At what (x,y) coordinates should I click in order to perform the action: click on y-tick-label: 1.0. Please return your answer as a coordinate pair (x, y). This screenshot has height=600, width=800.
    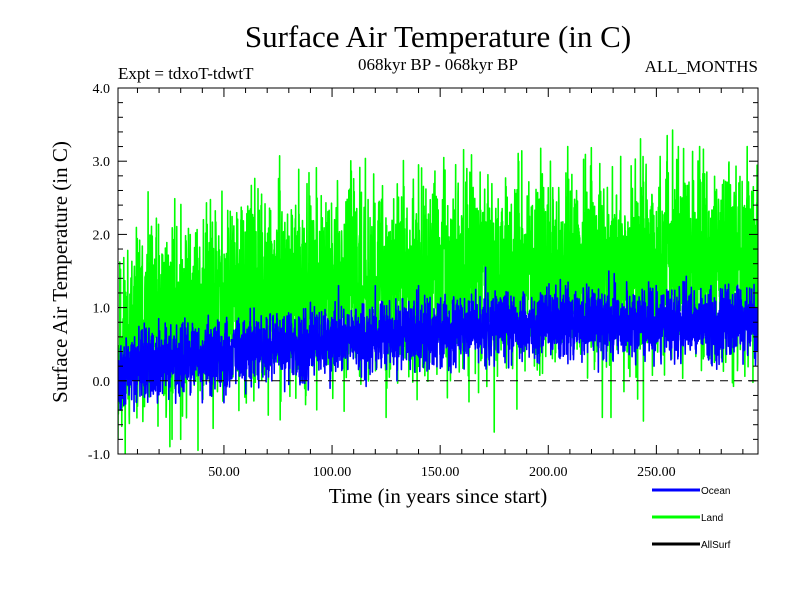
    Looking at the image, I should click on (102, 309).